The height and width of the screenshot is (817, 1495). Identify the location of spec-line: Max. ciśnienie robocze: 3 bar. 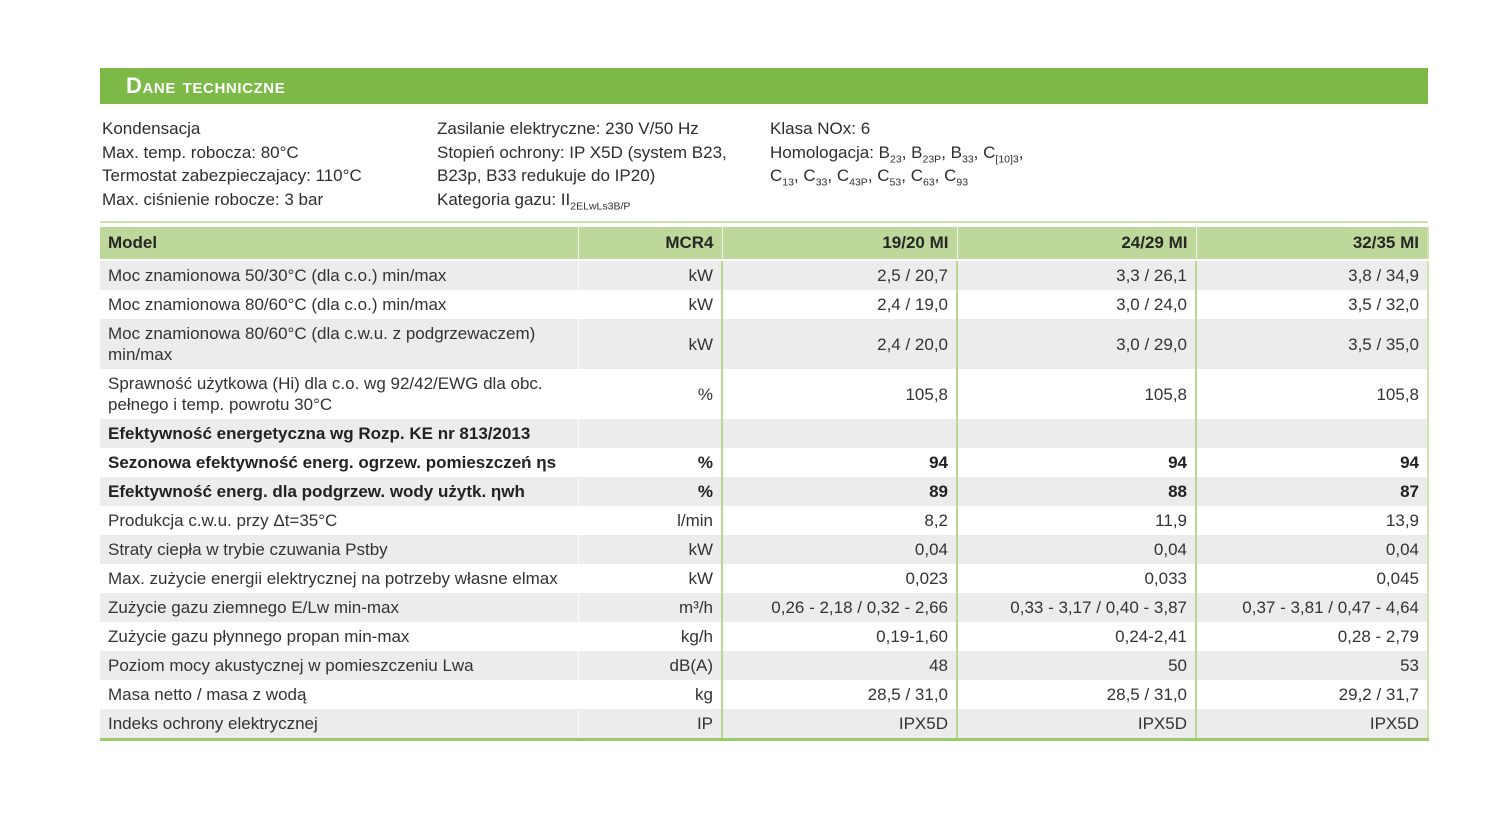
(213, 199).